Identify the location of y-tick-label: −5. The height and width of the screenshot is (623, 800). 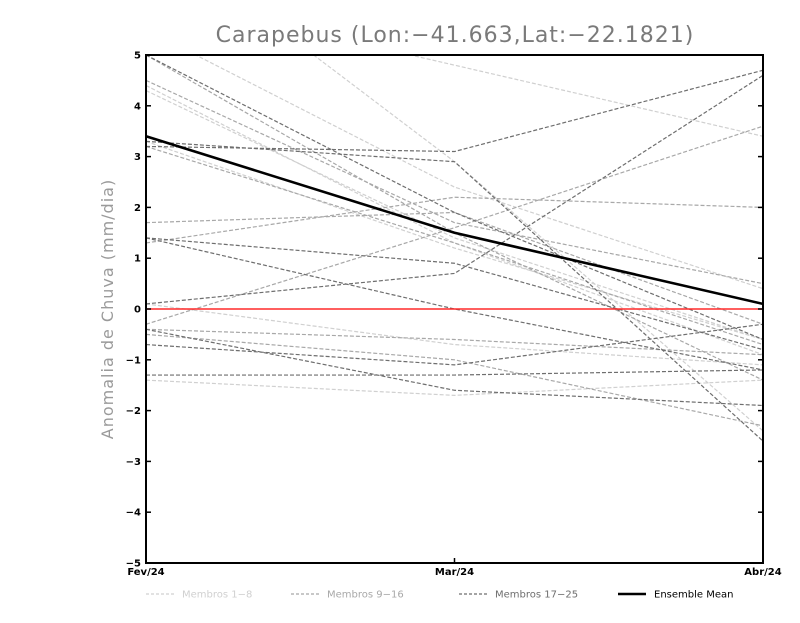
(133, 564).